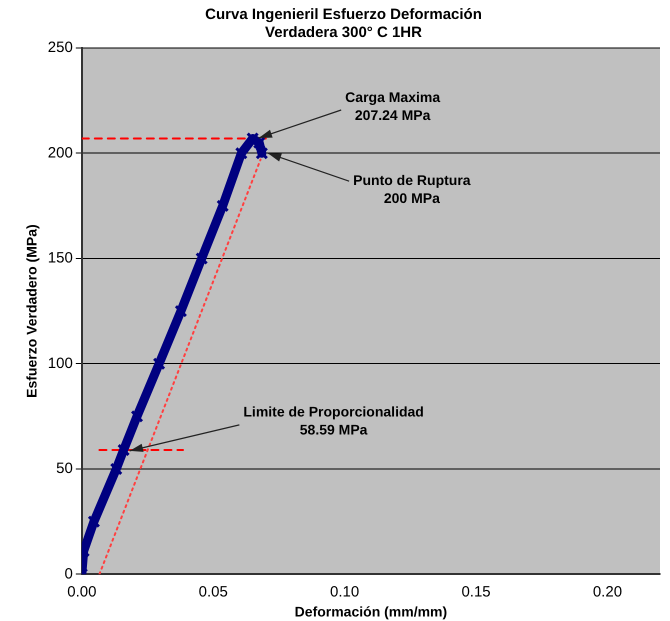 The height and width of the screenshot is (621, 670). What do you see at coordinates (371, 611) in the screenshot?
I see `x-axis-title: Deformación (mm/mm)` at bounding box center [371, 611].